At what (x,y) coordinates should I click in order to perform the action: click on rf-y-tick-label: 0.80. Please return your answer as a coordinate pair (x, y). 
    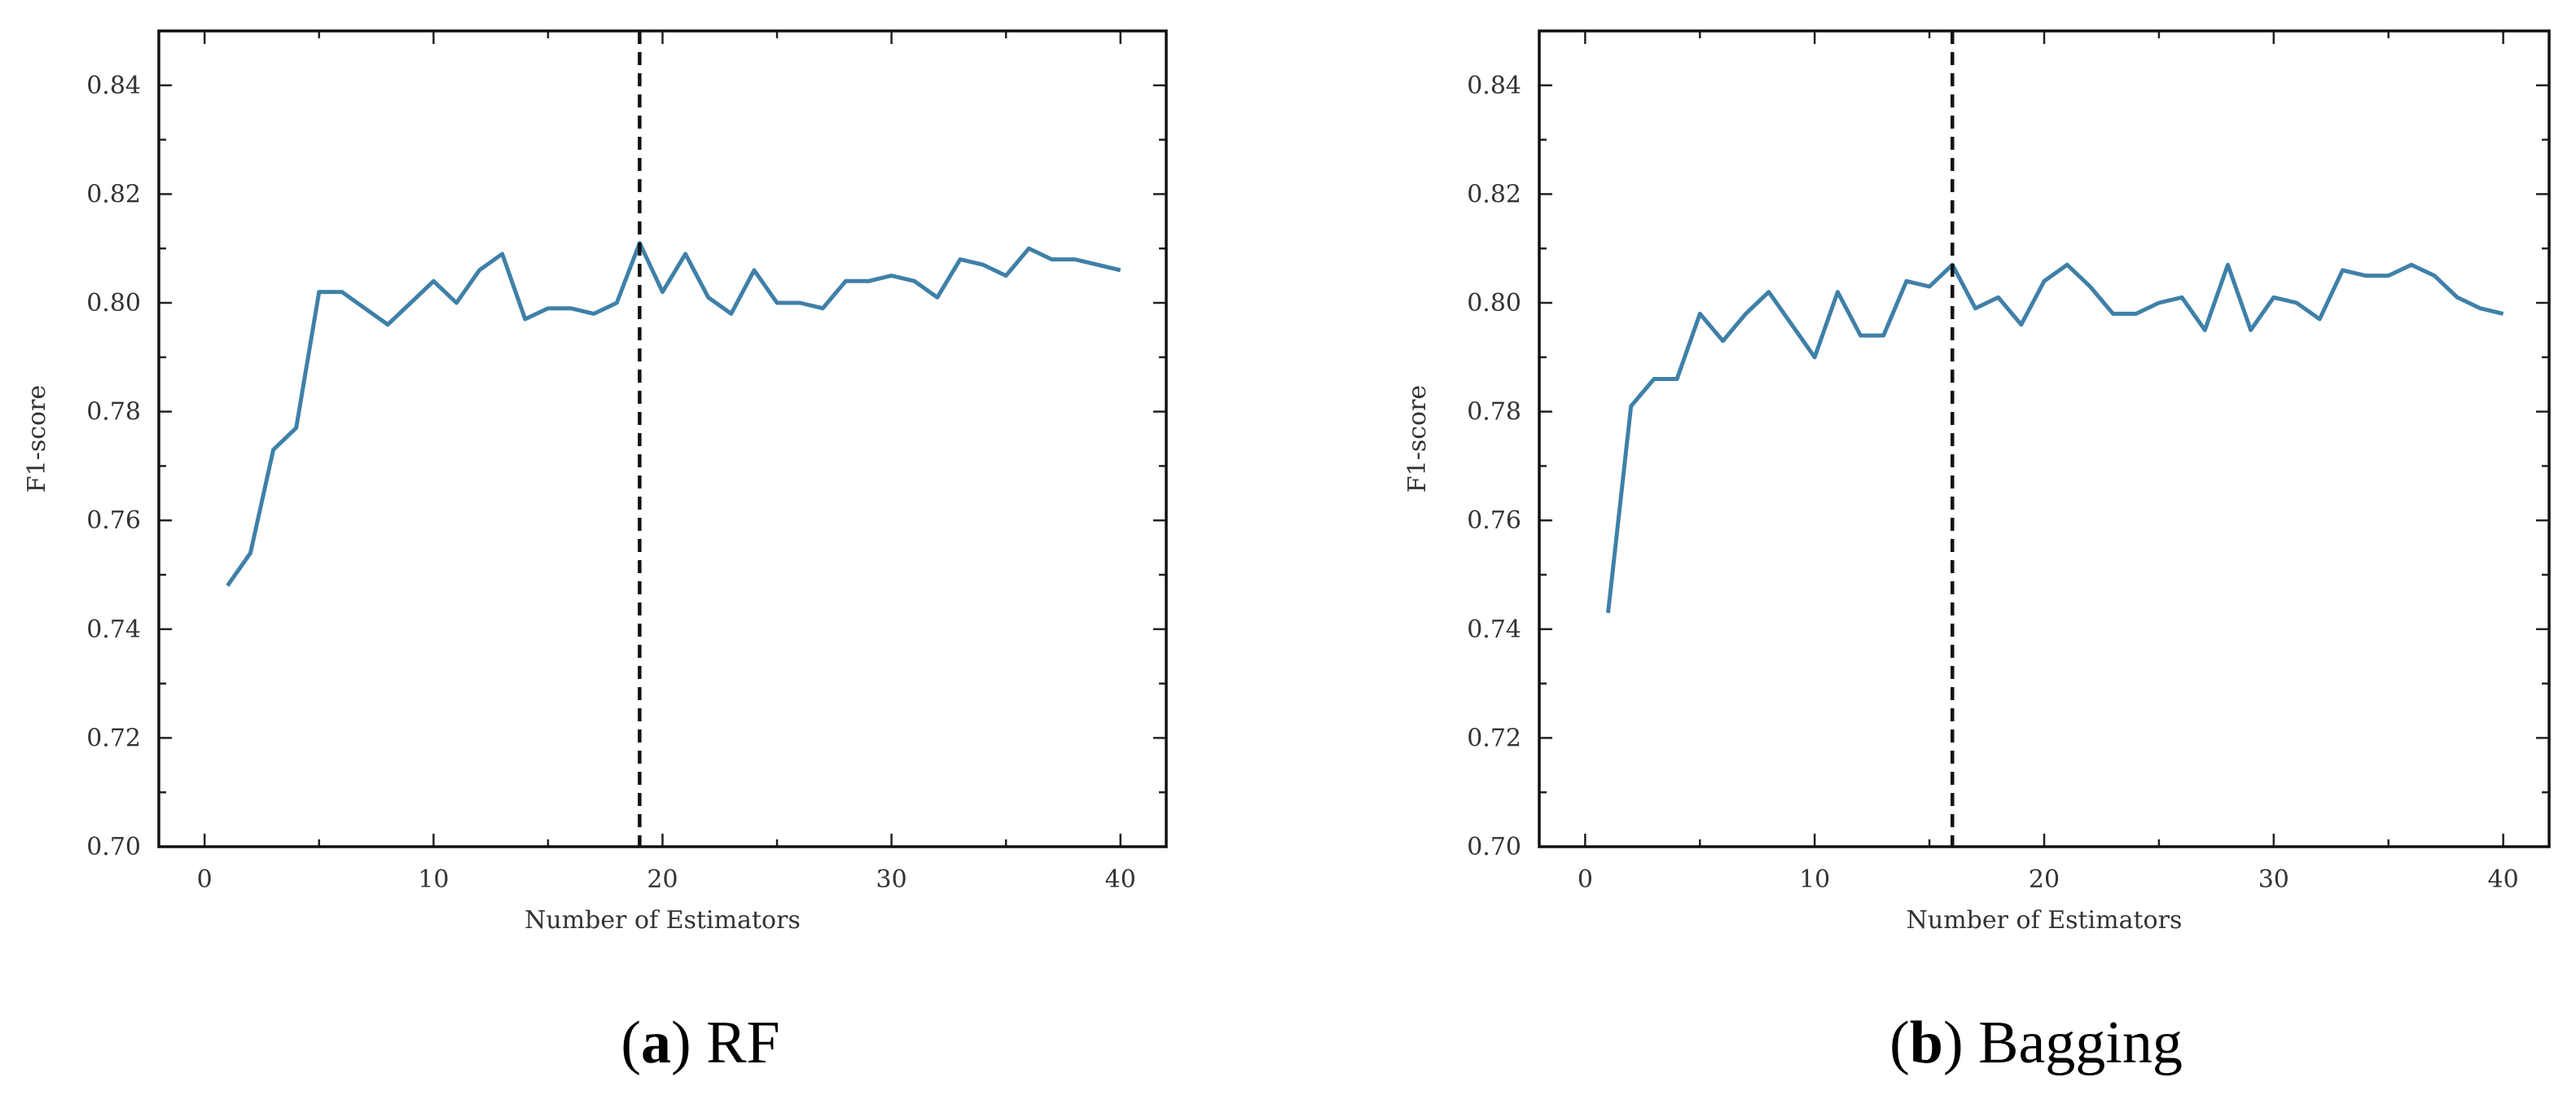
    Looking at the image, I should click on (113, 303).